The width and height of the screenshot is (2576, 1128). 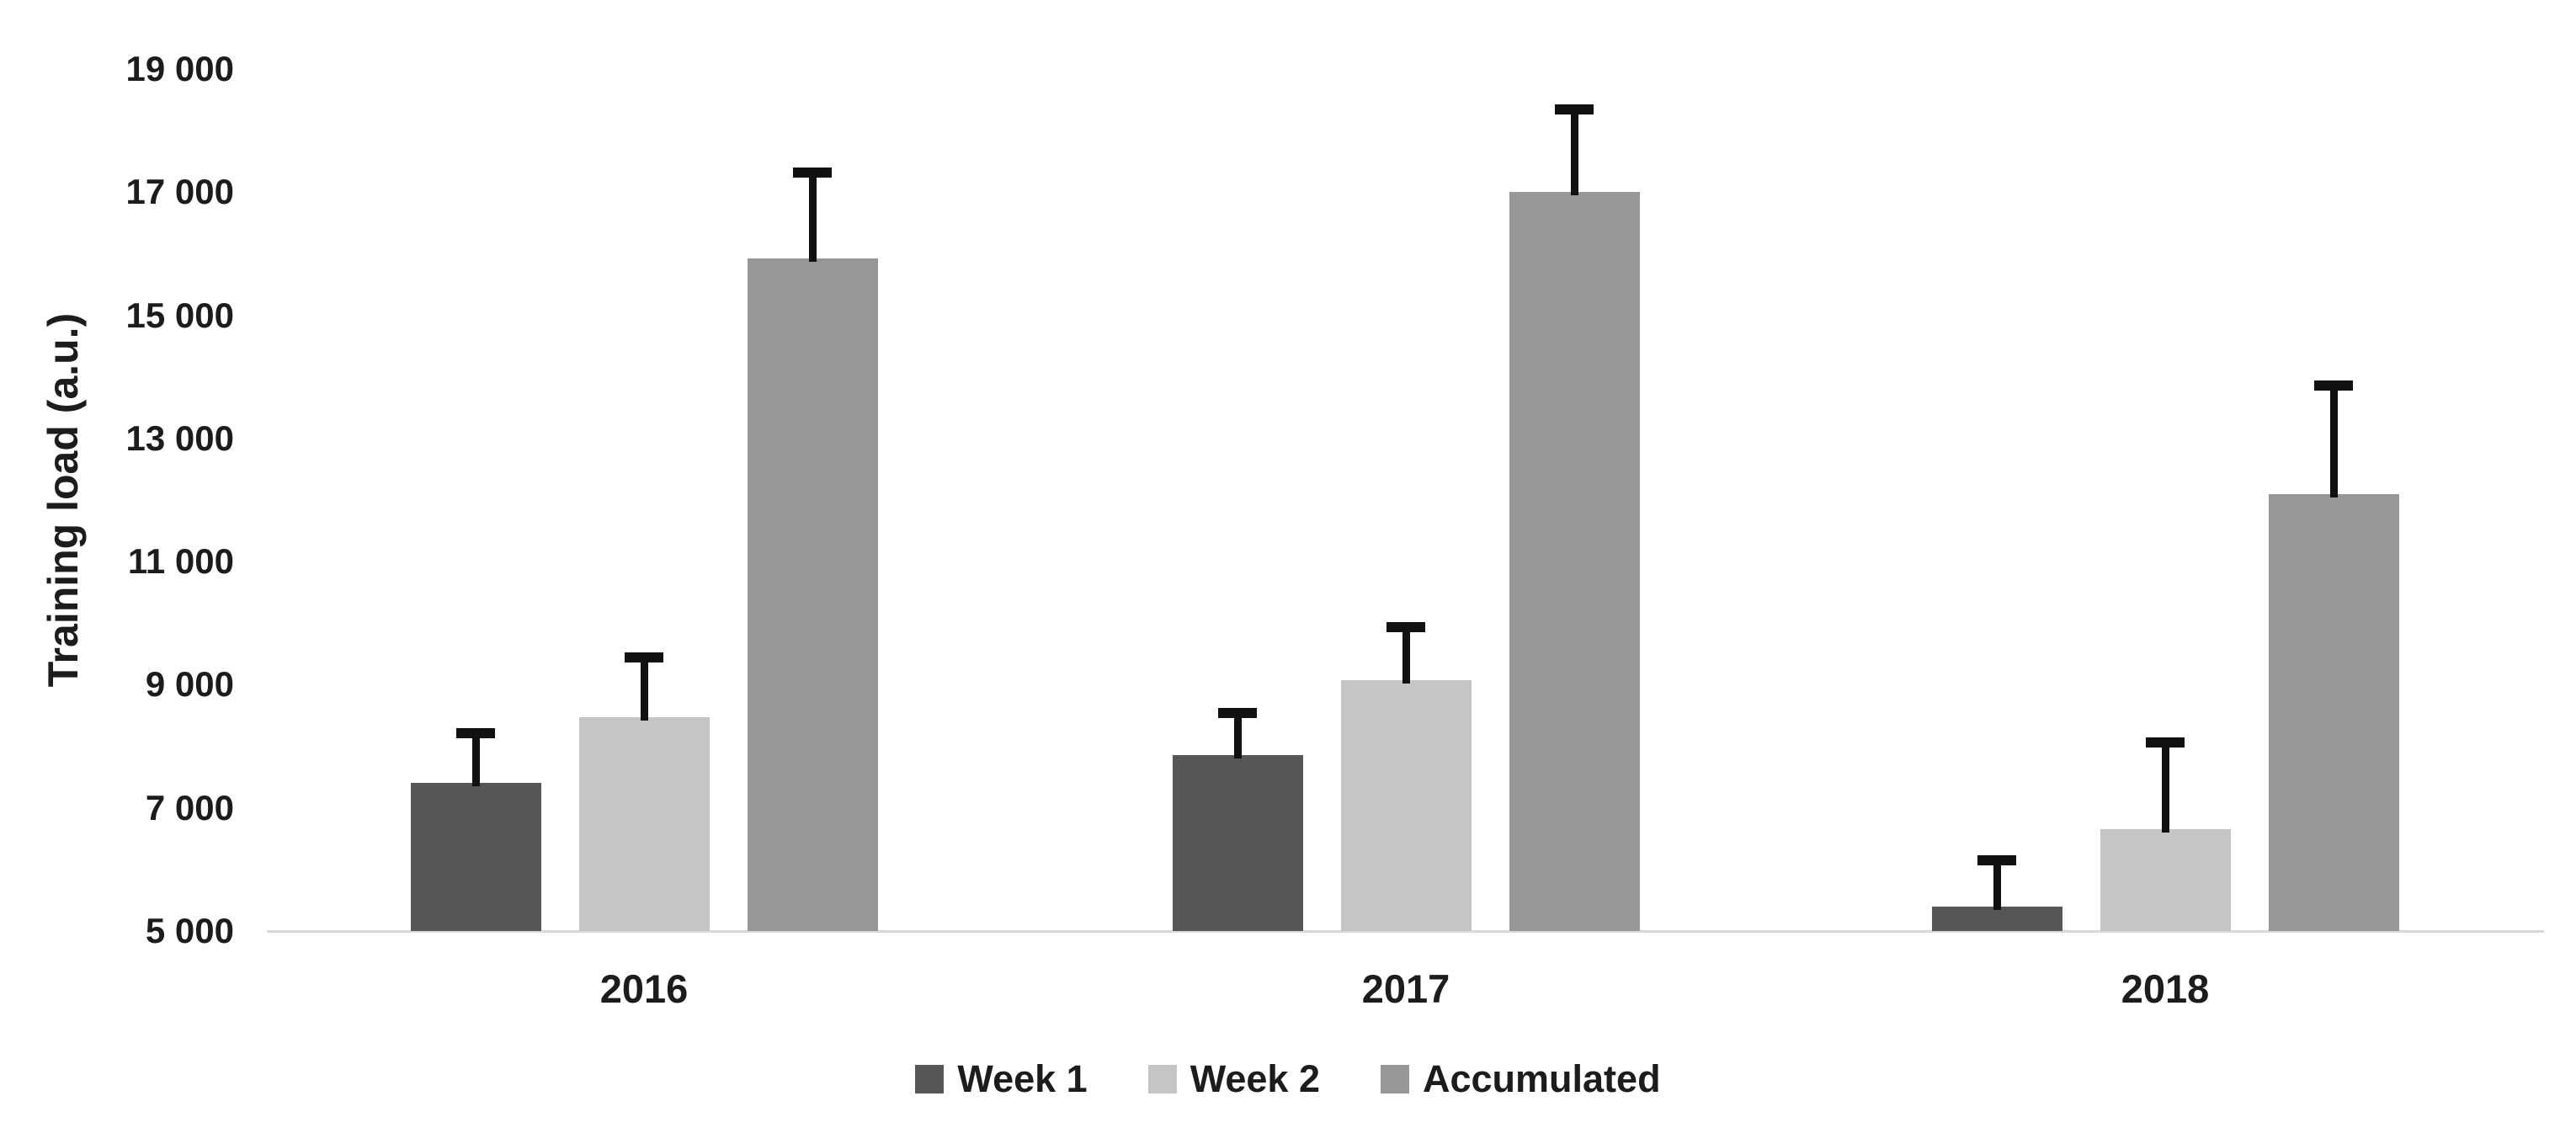 I want to click on legend-item-accumulated: Accumulated, so click(x=1521, y=1079).